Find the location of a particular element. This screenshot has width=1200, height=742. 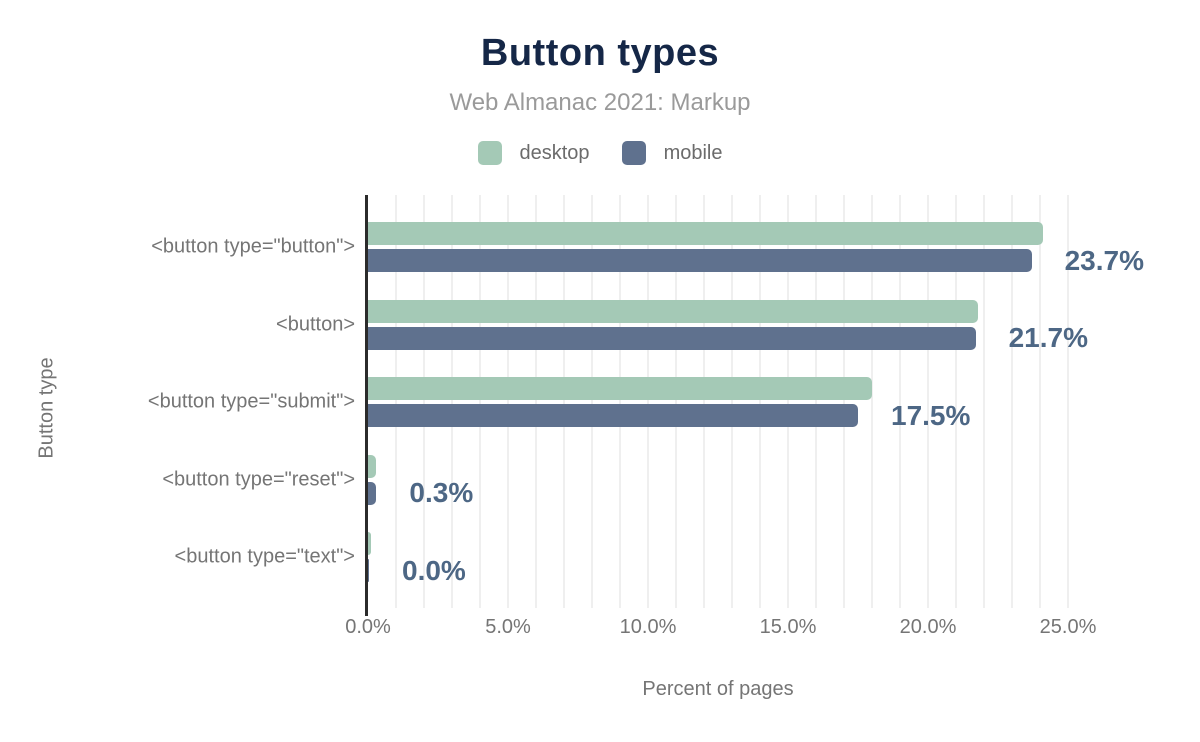

legend-item-desktop: desktop is located at coordinates (533, 153).